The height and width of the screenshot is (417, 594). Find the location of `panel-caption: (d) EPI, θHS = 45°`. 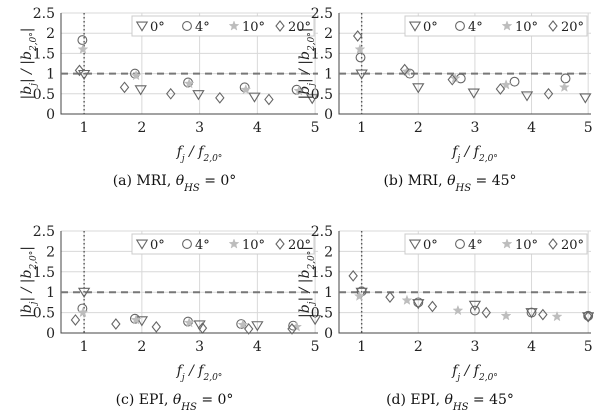

panel-caption: (d) EPI, θHS = 45° is located at coordinates (450, 402).